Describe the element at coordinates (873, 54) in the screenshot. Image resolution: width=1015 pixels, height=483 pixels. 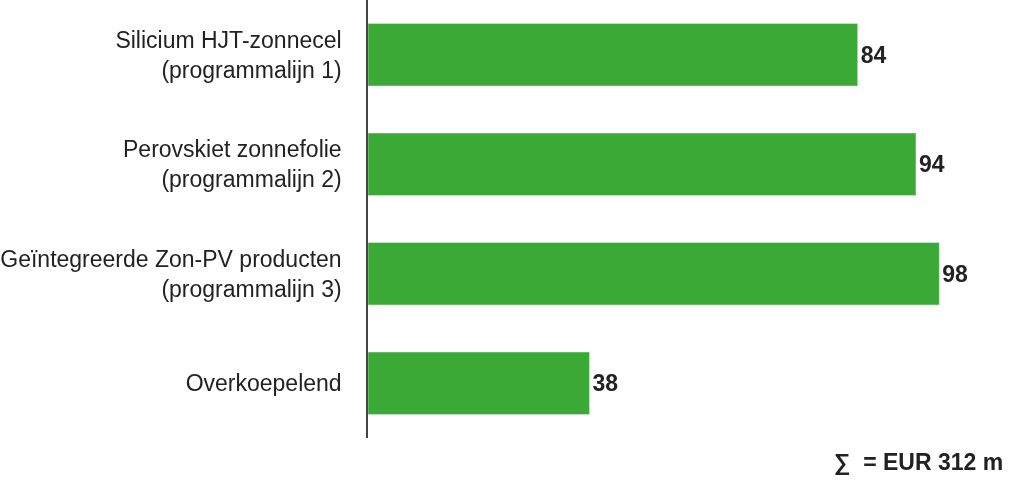
I see `data-label: 84` at that location.